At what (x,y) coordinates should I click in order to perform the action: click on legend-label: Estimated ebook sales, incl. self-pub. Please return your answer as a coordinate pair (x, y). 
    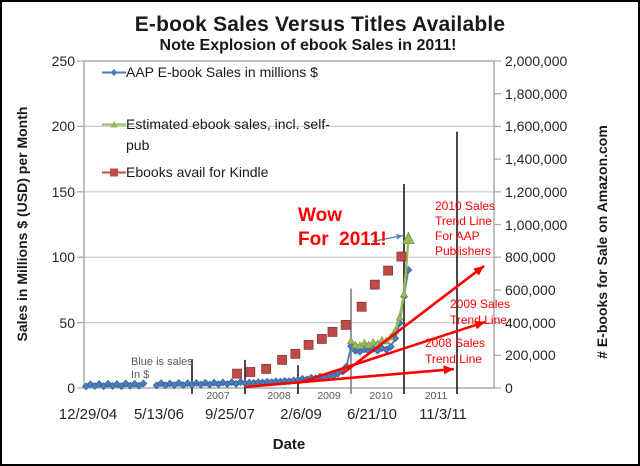
    Looking at the image, I should click on (228, 134).